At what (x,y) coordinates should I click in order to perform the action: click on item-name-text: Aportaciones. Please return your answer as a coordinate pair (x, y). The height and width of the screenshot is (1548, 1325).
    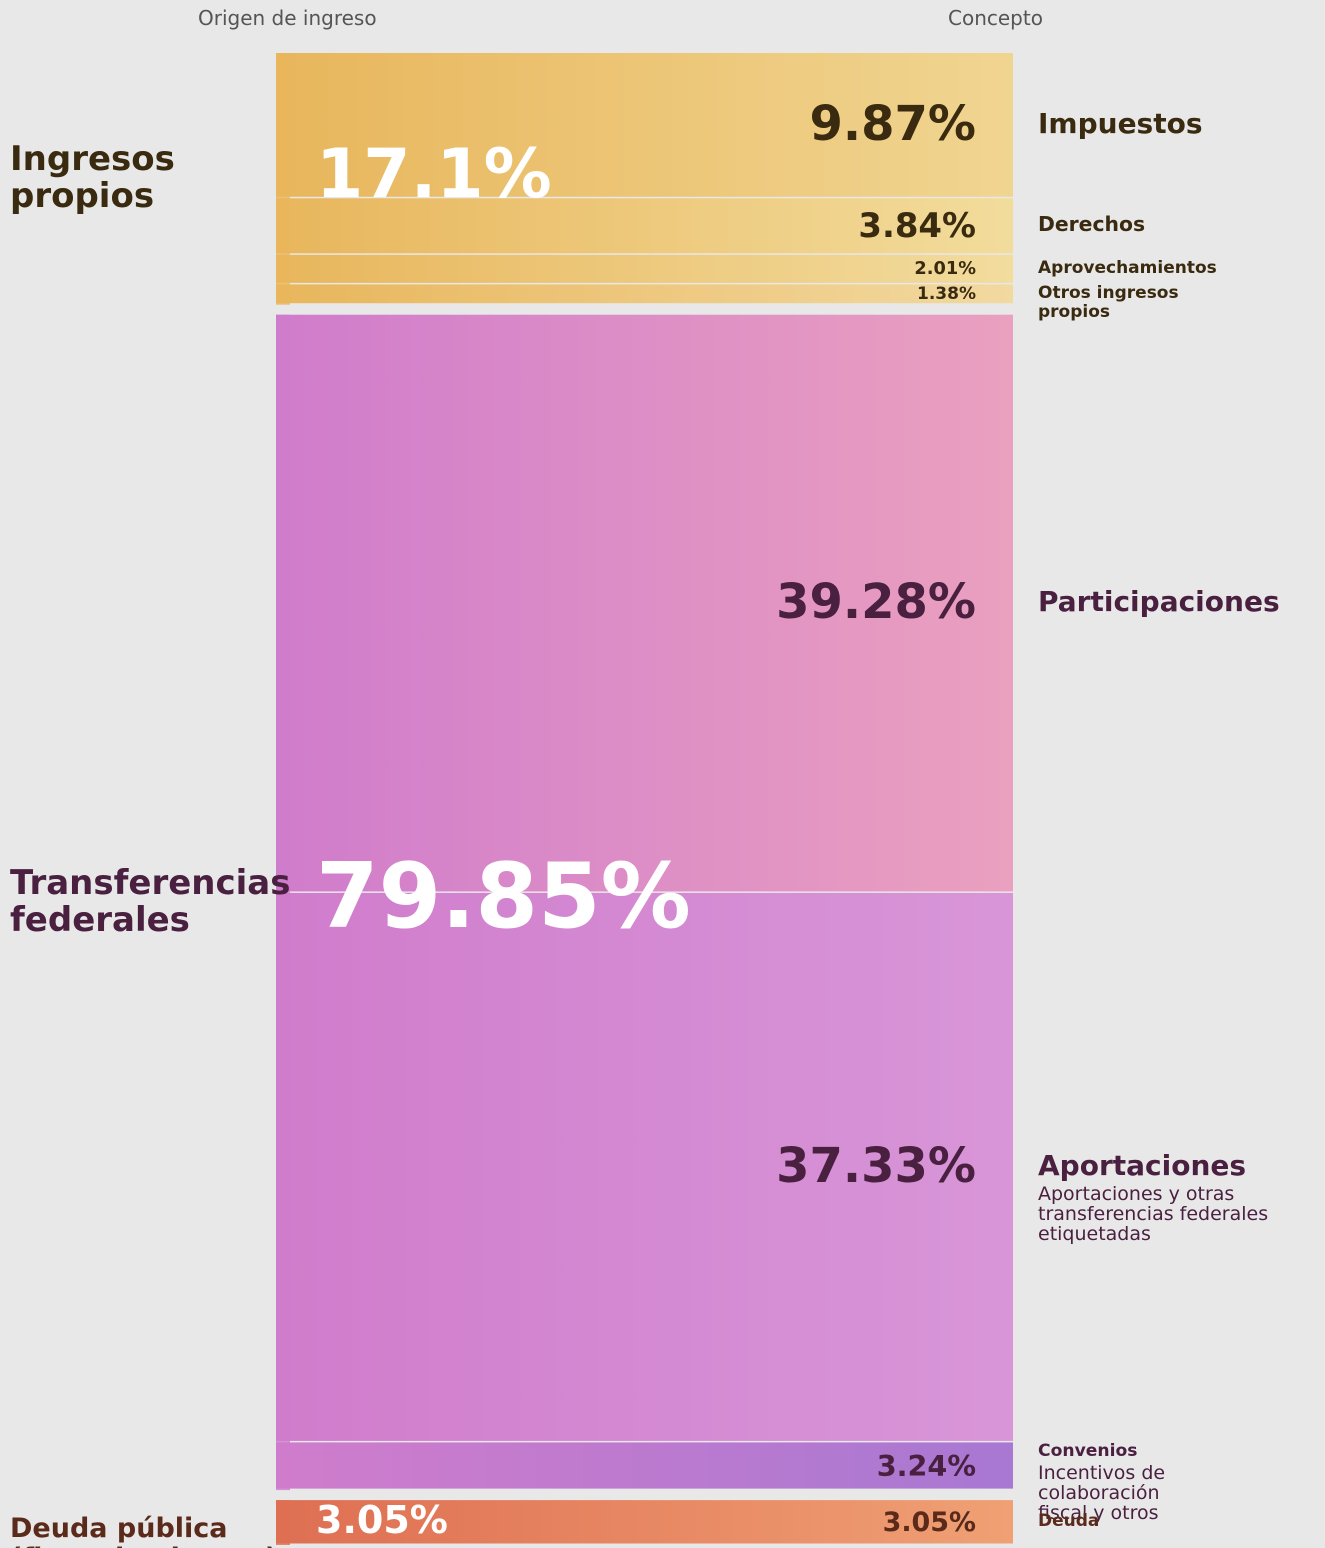
    Looking at the image, I should click on (1142, 1165).